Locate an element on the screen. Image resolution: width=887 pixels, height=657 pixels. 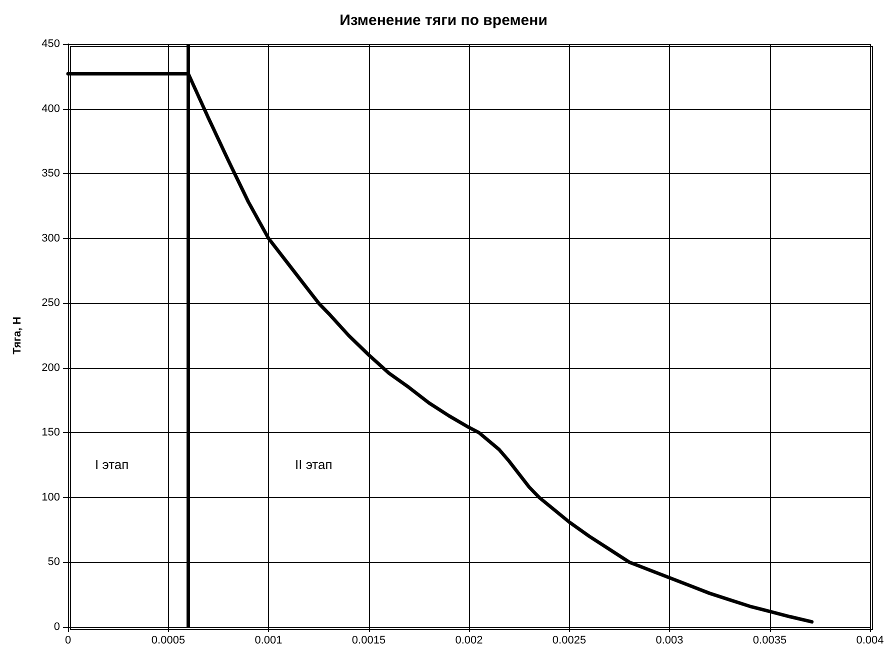
annotation: I этап is located at coordinates (112, 464).